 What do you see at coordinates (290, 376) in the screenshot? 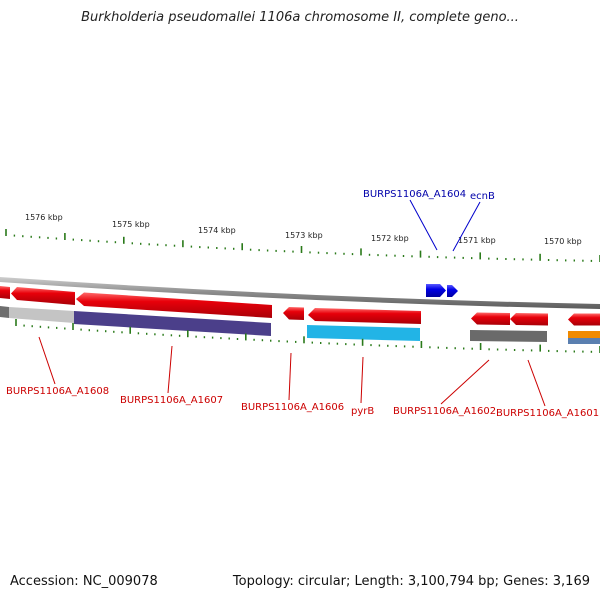
I see `leader-burps1106a-a1606` at bounding box center [290, 376].